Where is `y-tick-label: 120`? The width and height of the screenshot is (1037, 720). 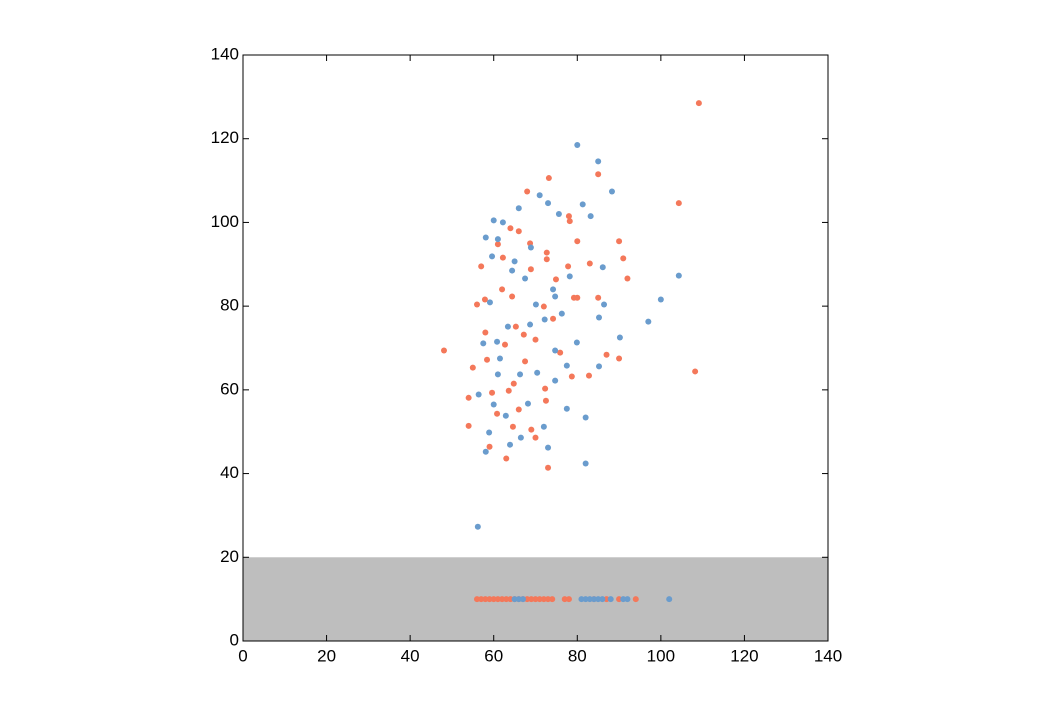 y-tick-label: 120 is located at coordinates (225, 137).